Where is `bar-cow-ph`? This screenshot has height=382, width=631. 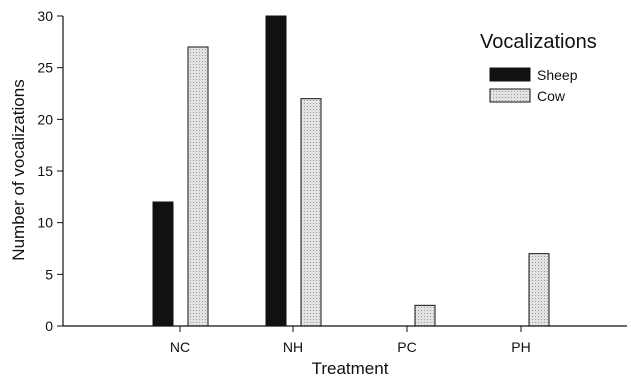
bar-cow-ph is located at coordinates (539, 290).